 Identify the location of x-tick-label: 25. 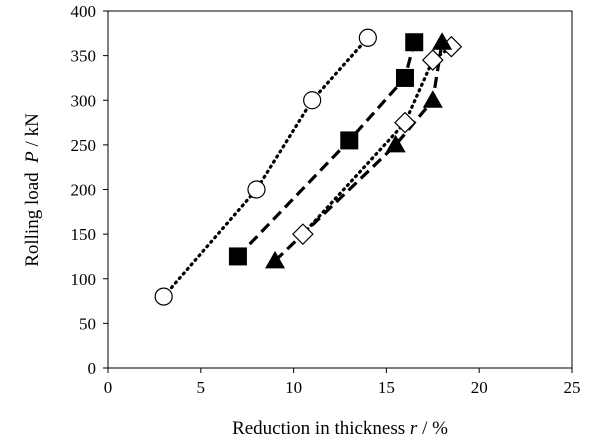
(572, 387).